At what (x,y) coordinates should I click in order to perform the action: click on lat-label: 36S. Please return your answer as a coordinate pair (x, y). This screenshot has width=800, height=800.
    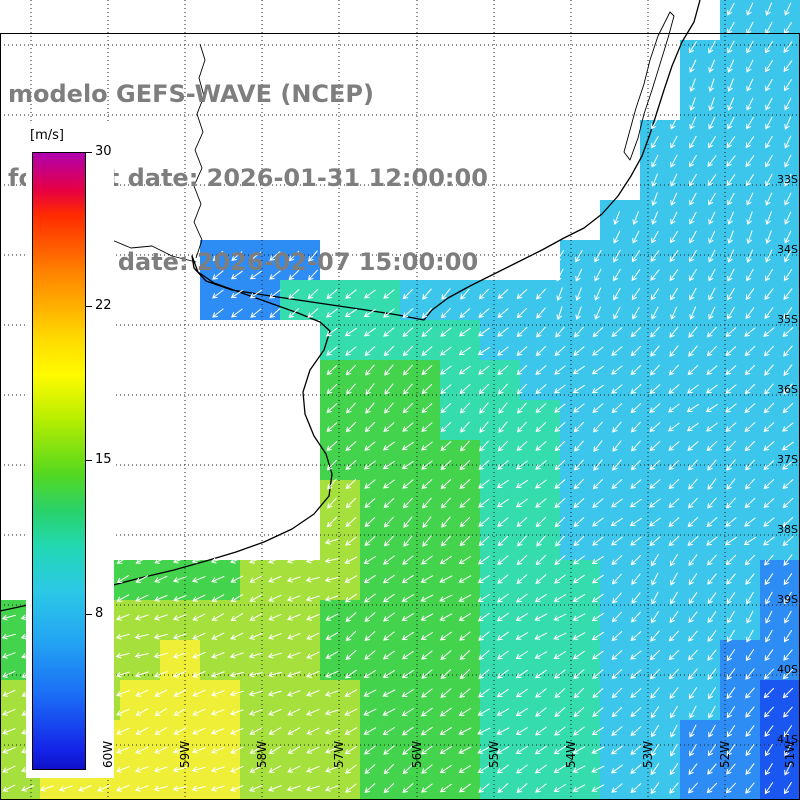
    Looking at the image, I should click on (787, 389).